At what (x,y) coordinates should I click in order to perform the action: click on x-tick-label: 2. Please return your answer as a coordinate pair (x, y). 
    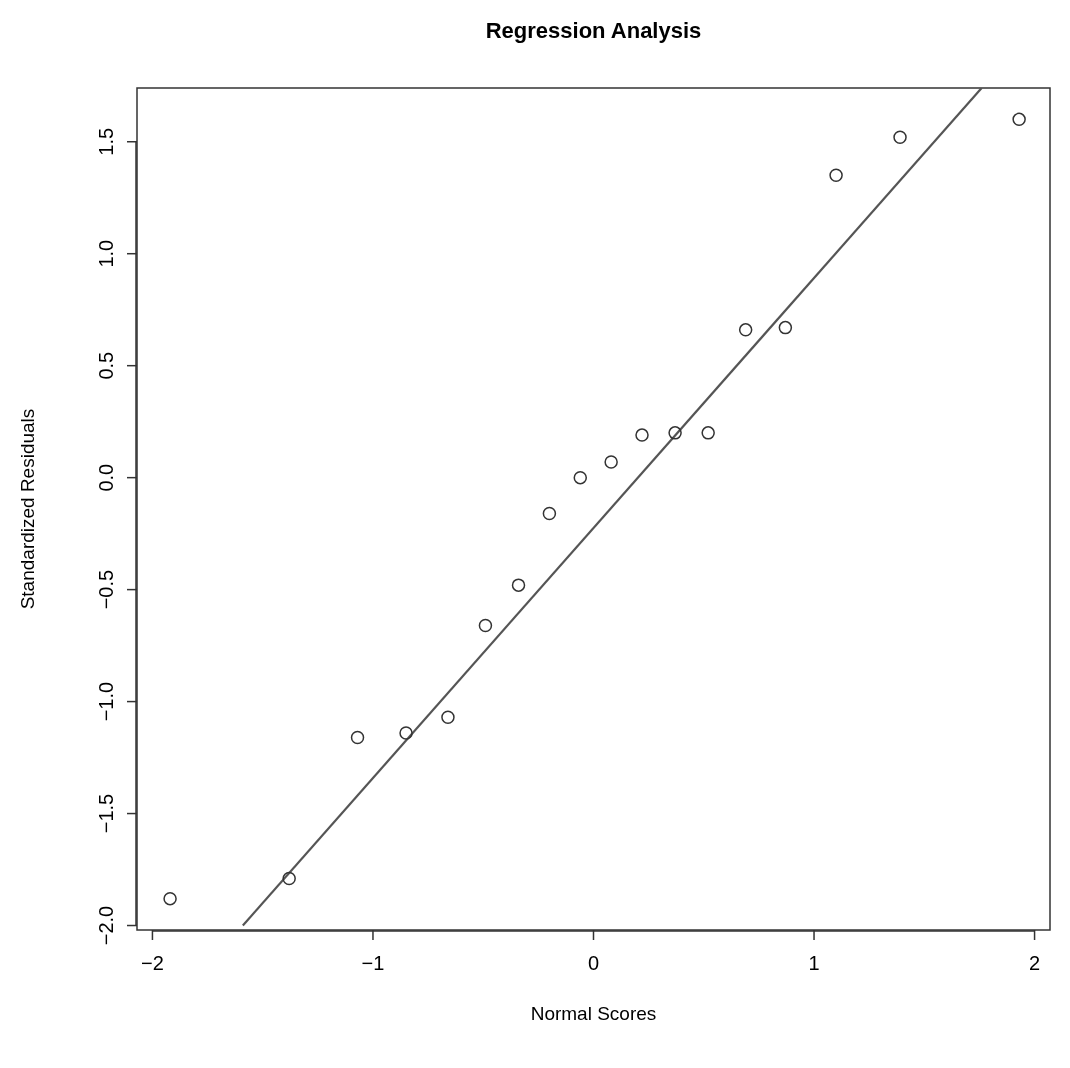
    Looking at the image, I should click on (1035, 963).